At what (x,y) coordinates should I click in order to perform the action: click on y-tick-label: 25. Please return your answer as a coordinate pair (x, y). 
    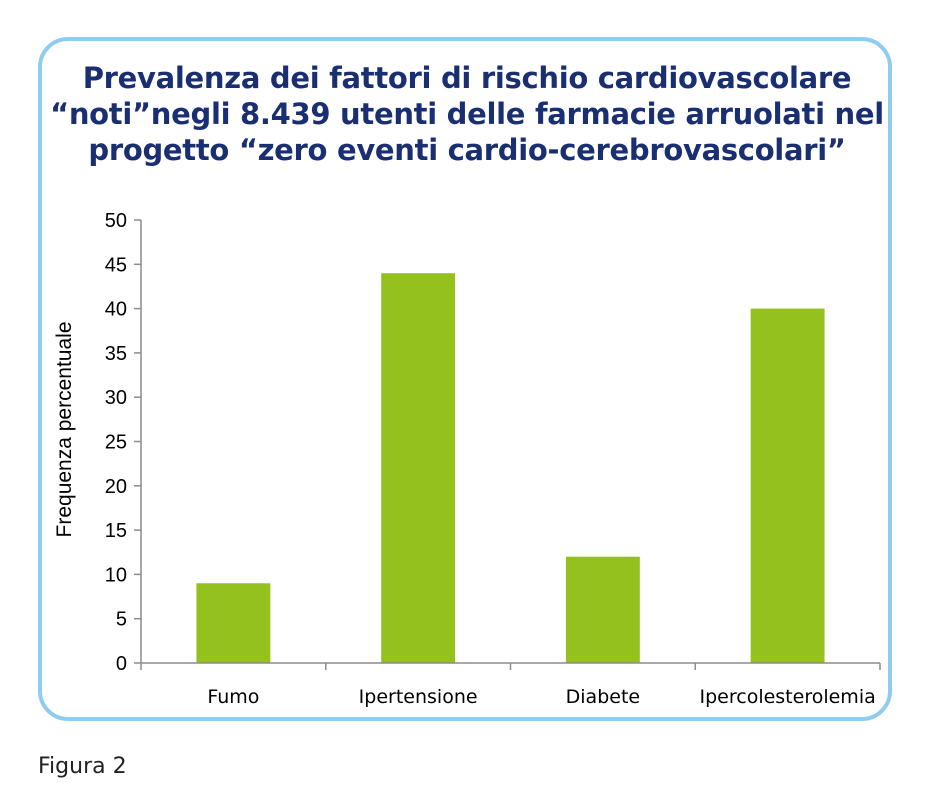
    Looking at the image, I should click on (116, 443).